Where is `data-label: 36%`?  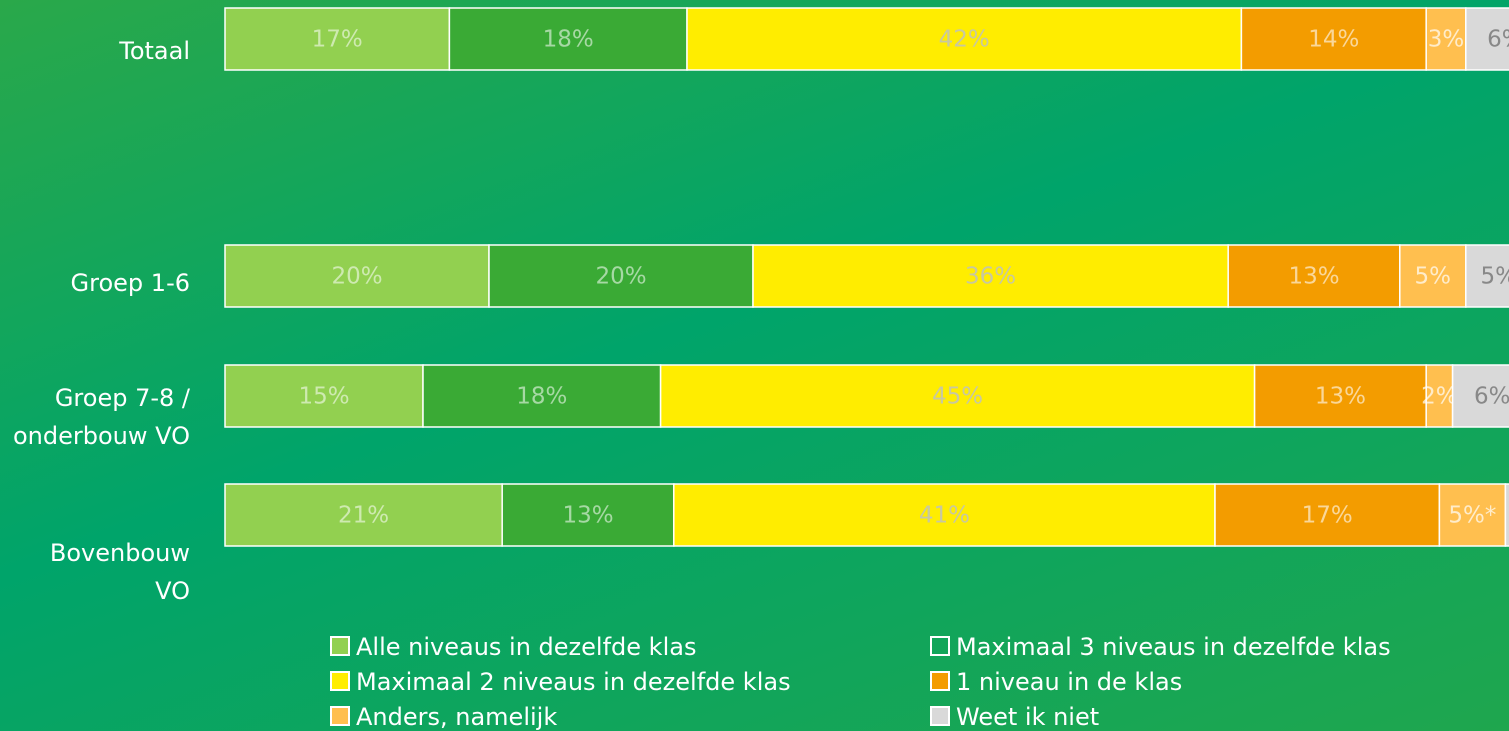 data-label: 36% is located at coordinates (990, 277).